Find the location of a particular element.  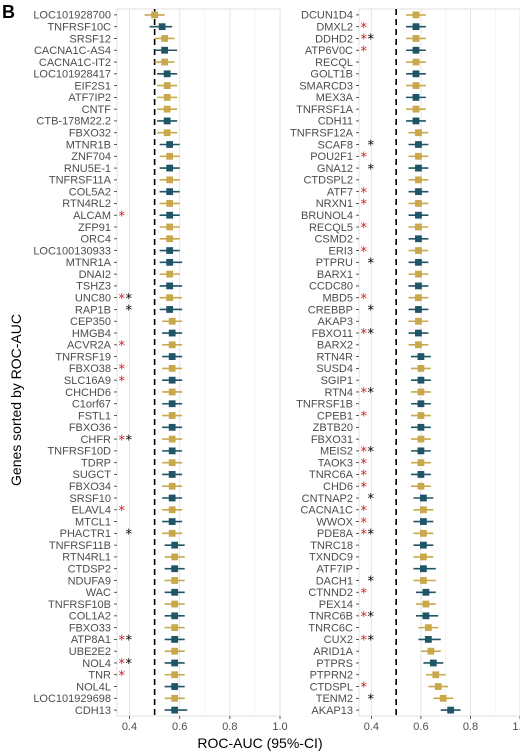

left-gene-label: ZNF704 is located at coordinates (91, 157).